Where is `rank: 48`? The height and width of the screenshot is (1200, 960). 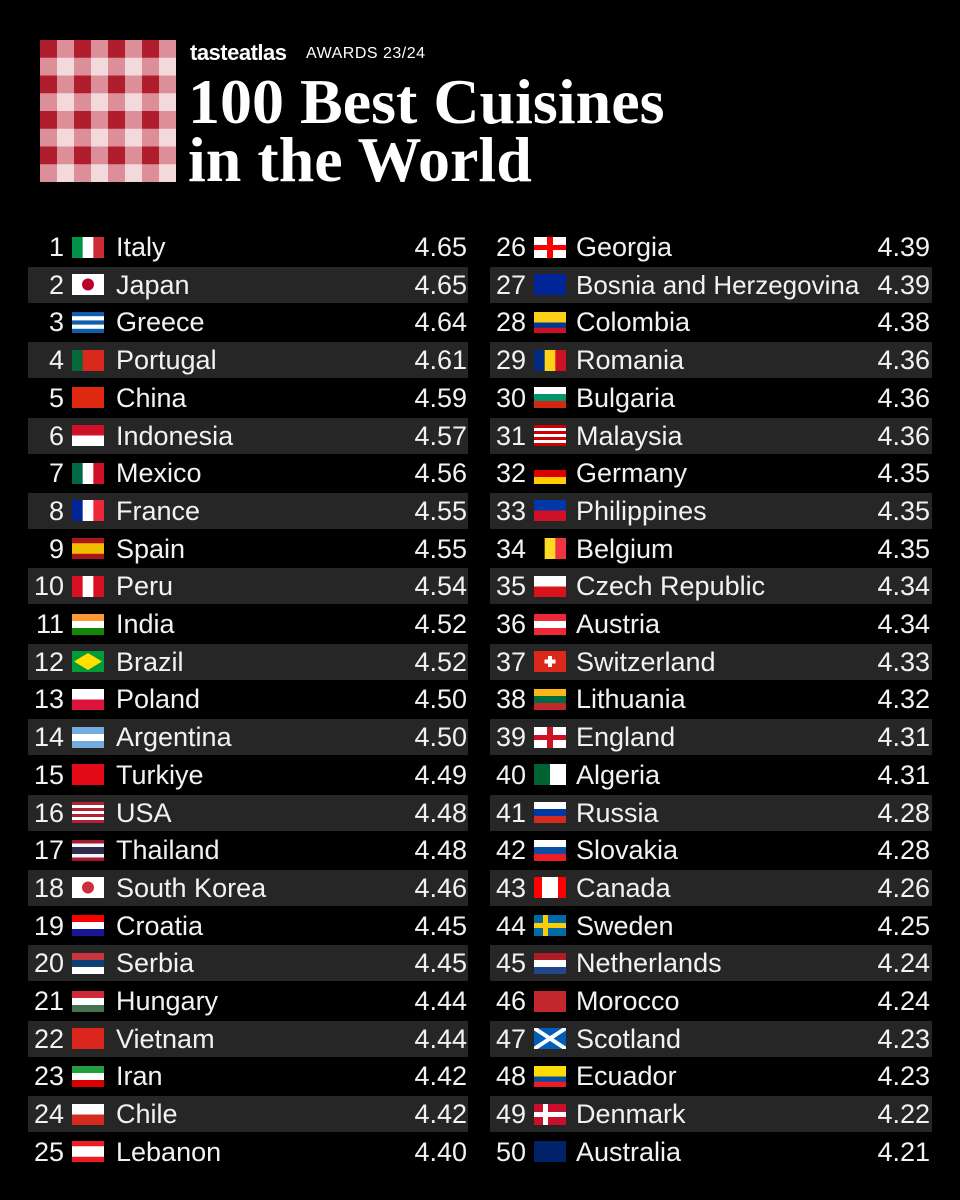
rank: 48 is located at coordinates (510, 1076).